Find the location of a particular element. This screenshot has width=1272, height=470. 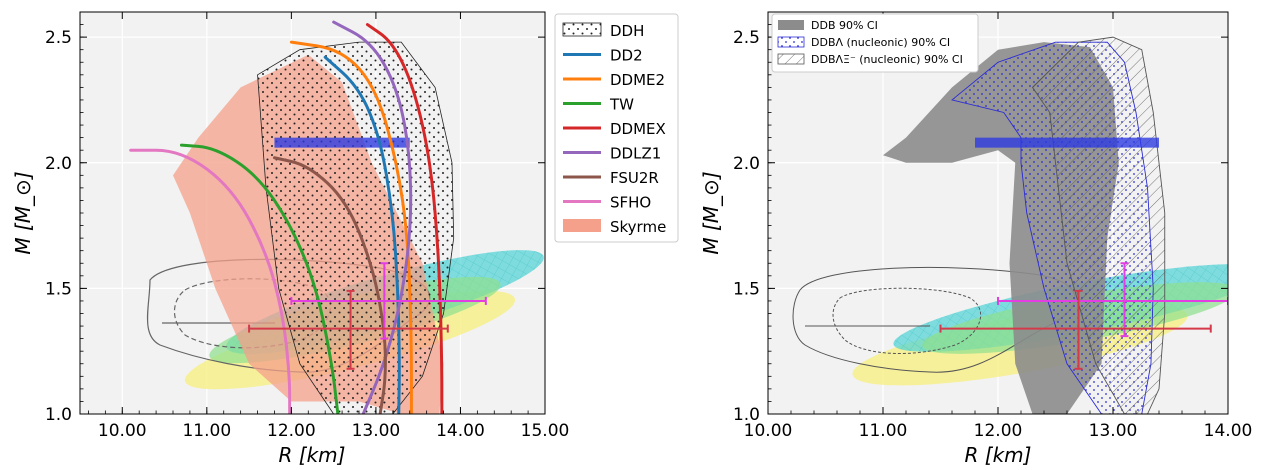

series-fsu2r-line is located at coordinates (329, 285).